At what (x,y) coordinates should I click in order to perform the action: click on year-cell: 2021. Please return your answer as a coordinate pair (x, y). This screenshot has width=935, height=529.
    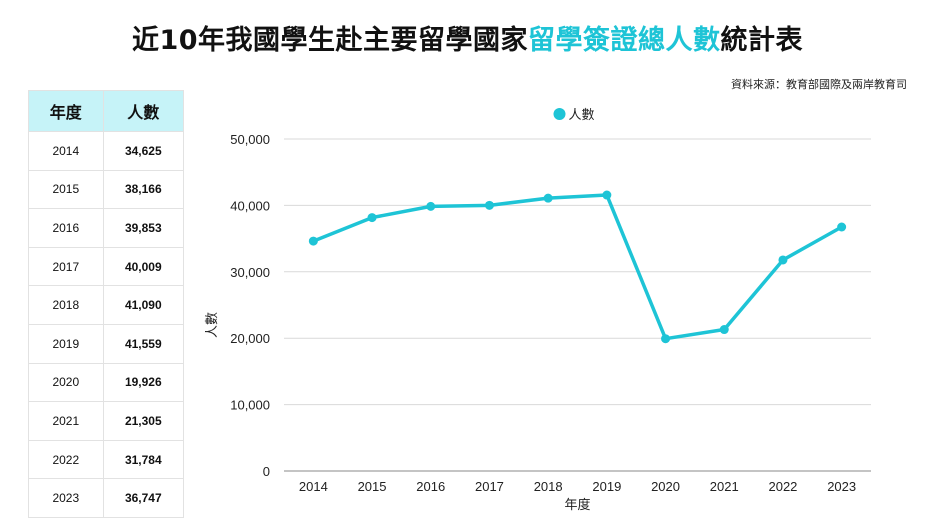
    Looking at the image, I should click on (66, 421).